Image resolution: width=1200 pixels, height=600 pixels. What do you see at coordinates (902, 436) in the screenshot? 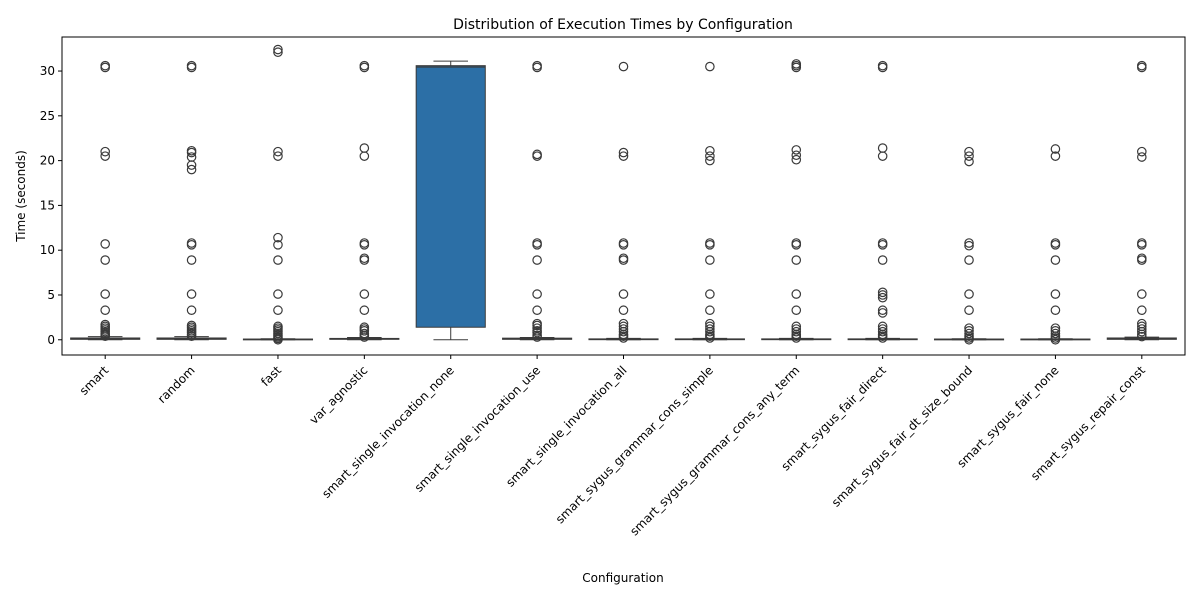
I see `x-tick-label: smart_sygus_fair_dt_size_bound` at bounding box center [902, 436].